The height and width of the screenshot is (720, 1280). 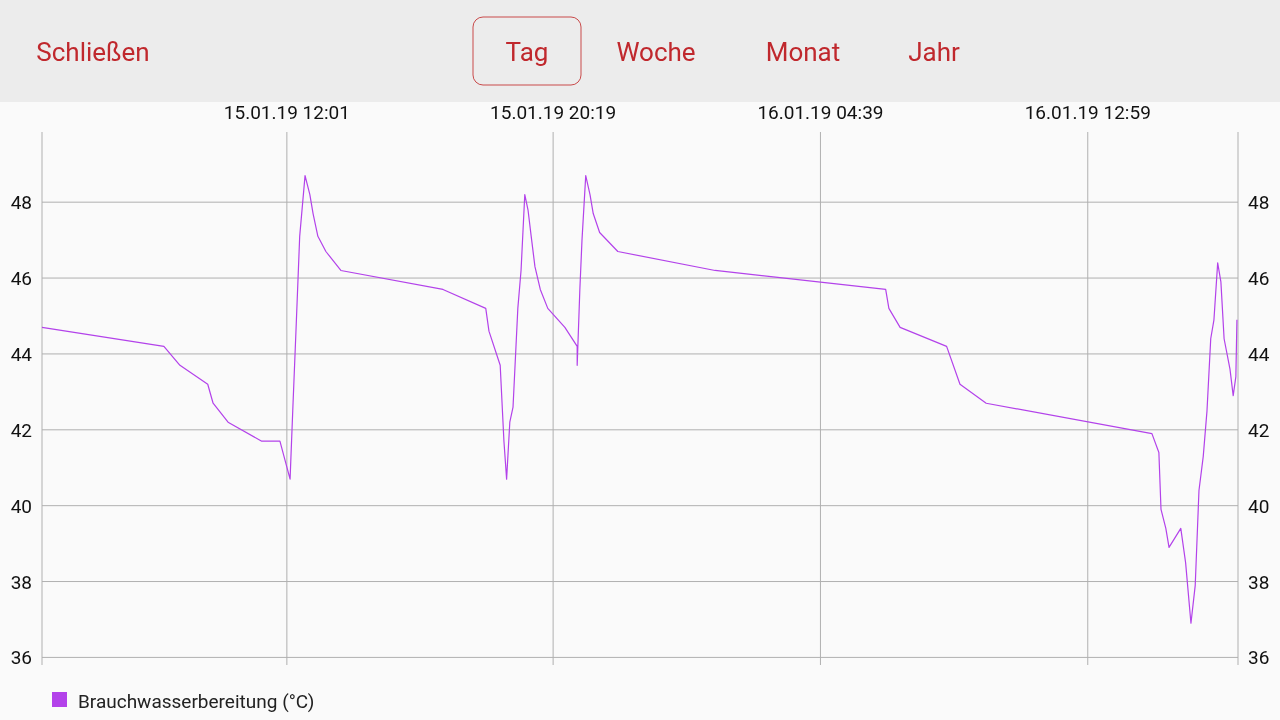 What do you see at coordinates (21, 279) in the screenshot?
I see `y-tick-label: 46` at bounding box center [21, 279].